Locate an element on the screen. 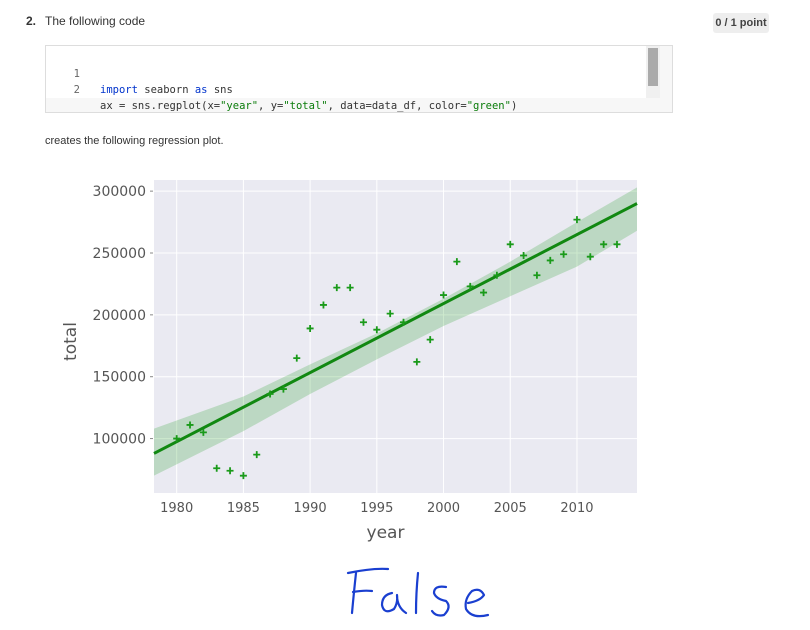 This screenshot has height=630, width=810. code-token: seaborn is located at coordinates (166, 90).